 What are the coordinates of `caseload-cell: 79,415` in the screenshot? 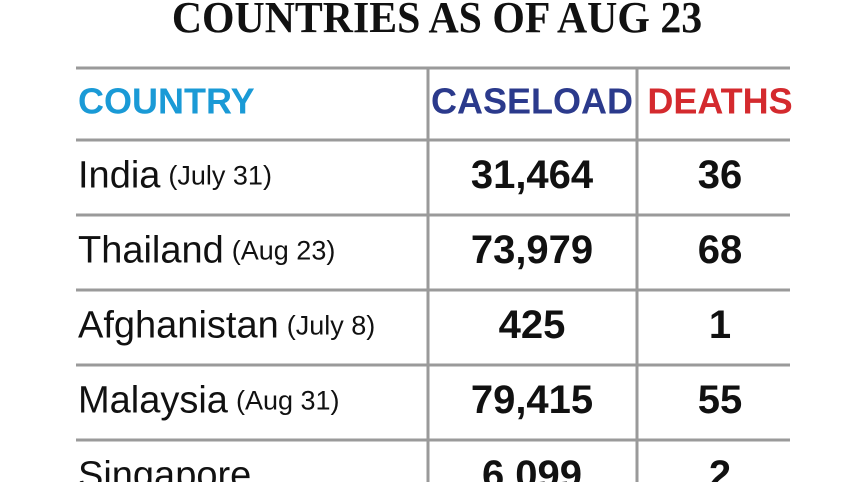 It's located at (532, 400).